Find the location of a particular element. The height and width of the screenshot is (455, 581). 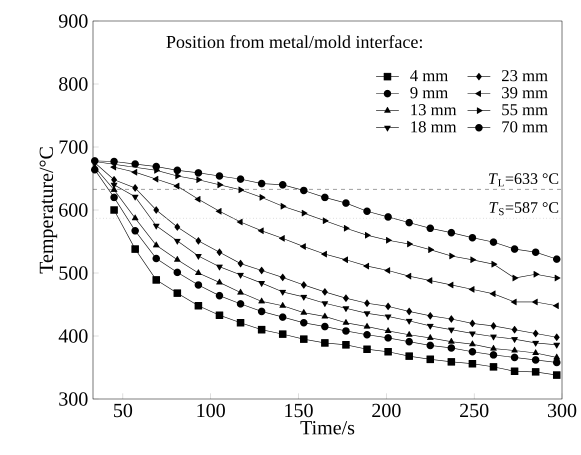

legend-label: 55 mm is located at coordinates (525, 110).